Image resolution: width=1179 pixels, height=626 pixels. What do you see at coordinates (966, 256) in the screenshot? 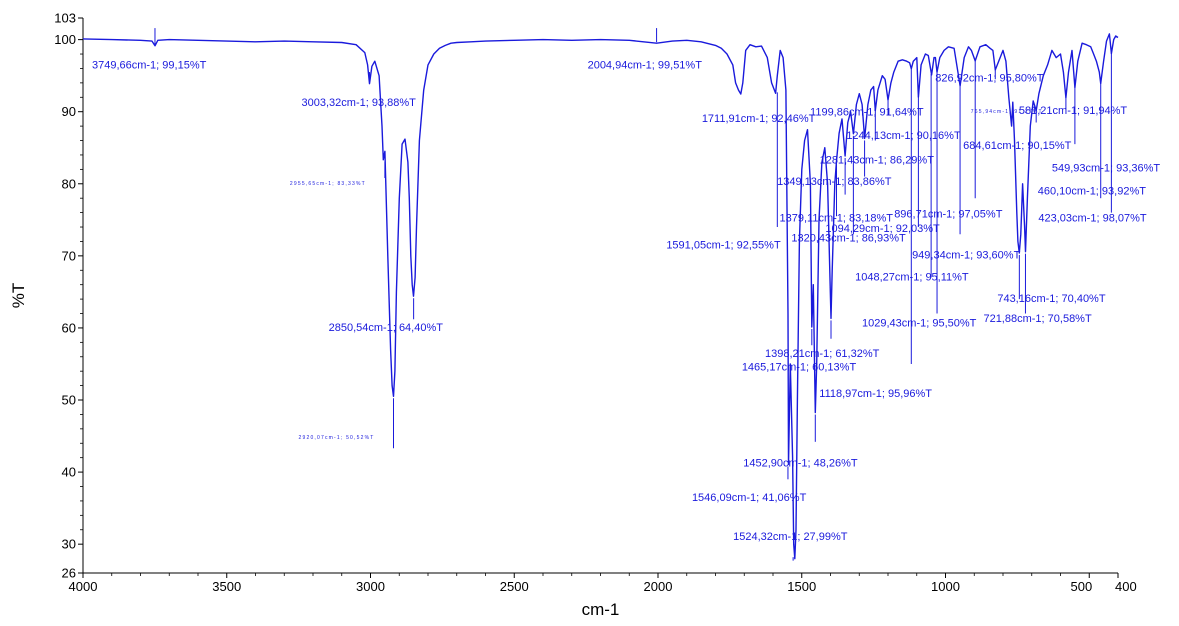
I see `peak-label: 949,34cm-1; 93,60%T` at bounding box center [966, 256].